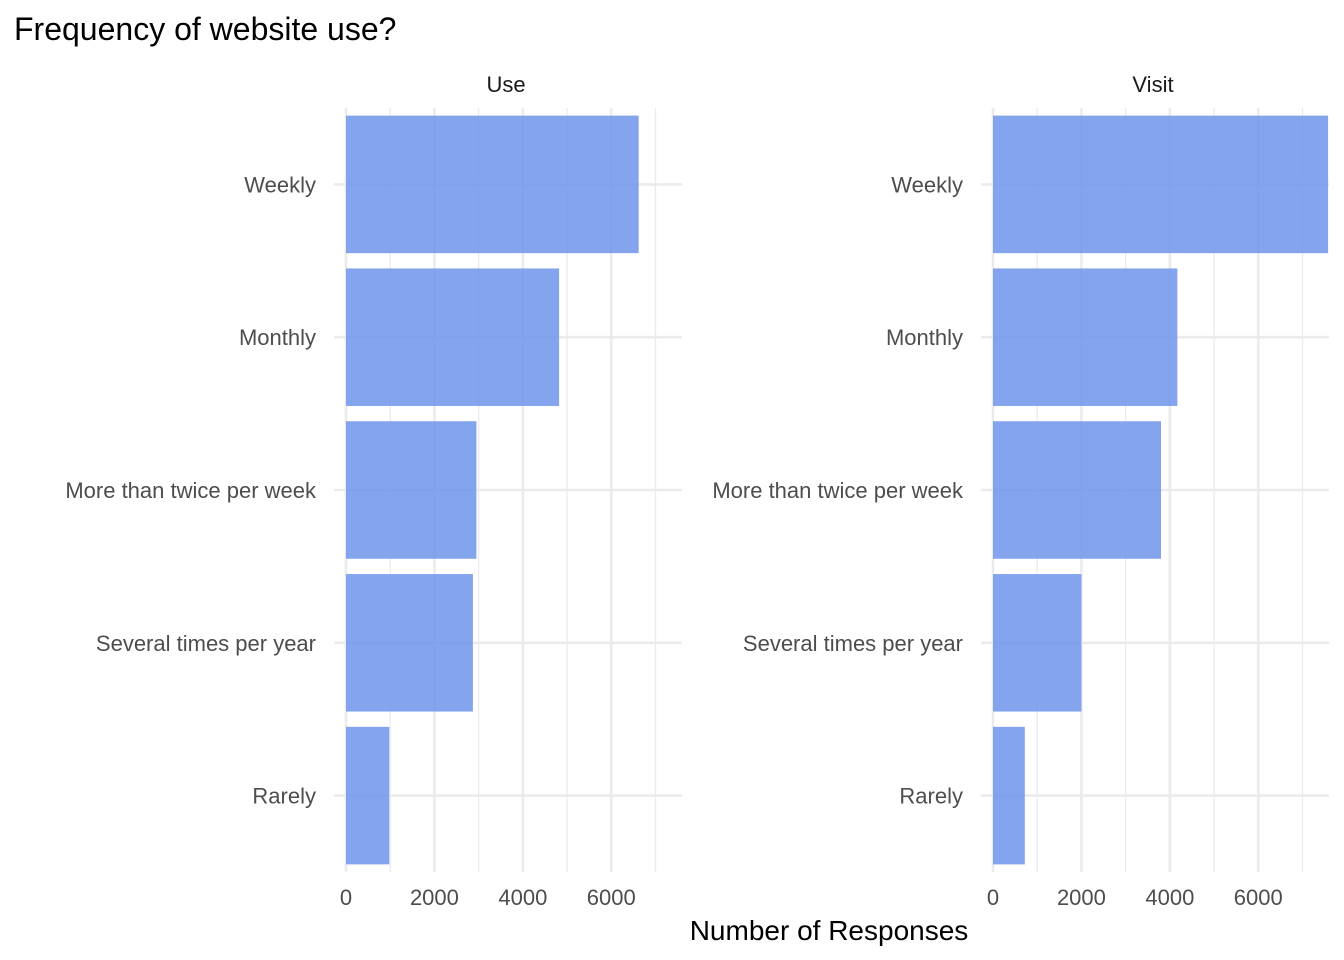 The height and width of the screenshot is (960, 1344). Describe the element at coordinates (368, 795) in the screenshot. I see `bar-use-rarely` at that location.